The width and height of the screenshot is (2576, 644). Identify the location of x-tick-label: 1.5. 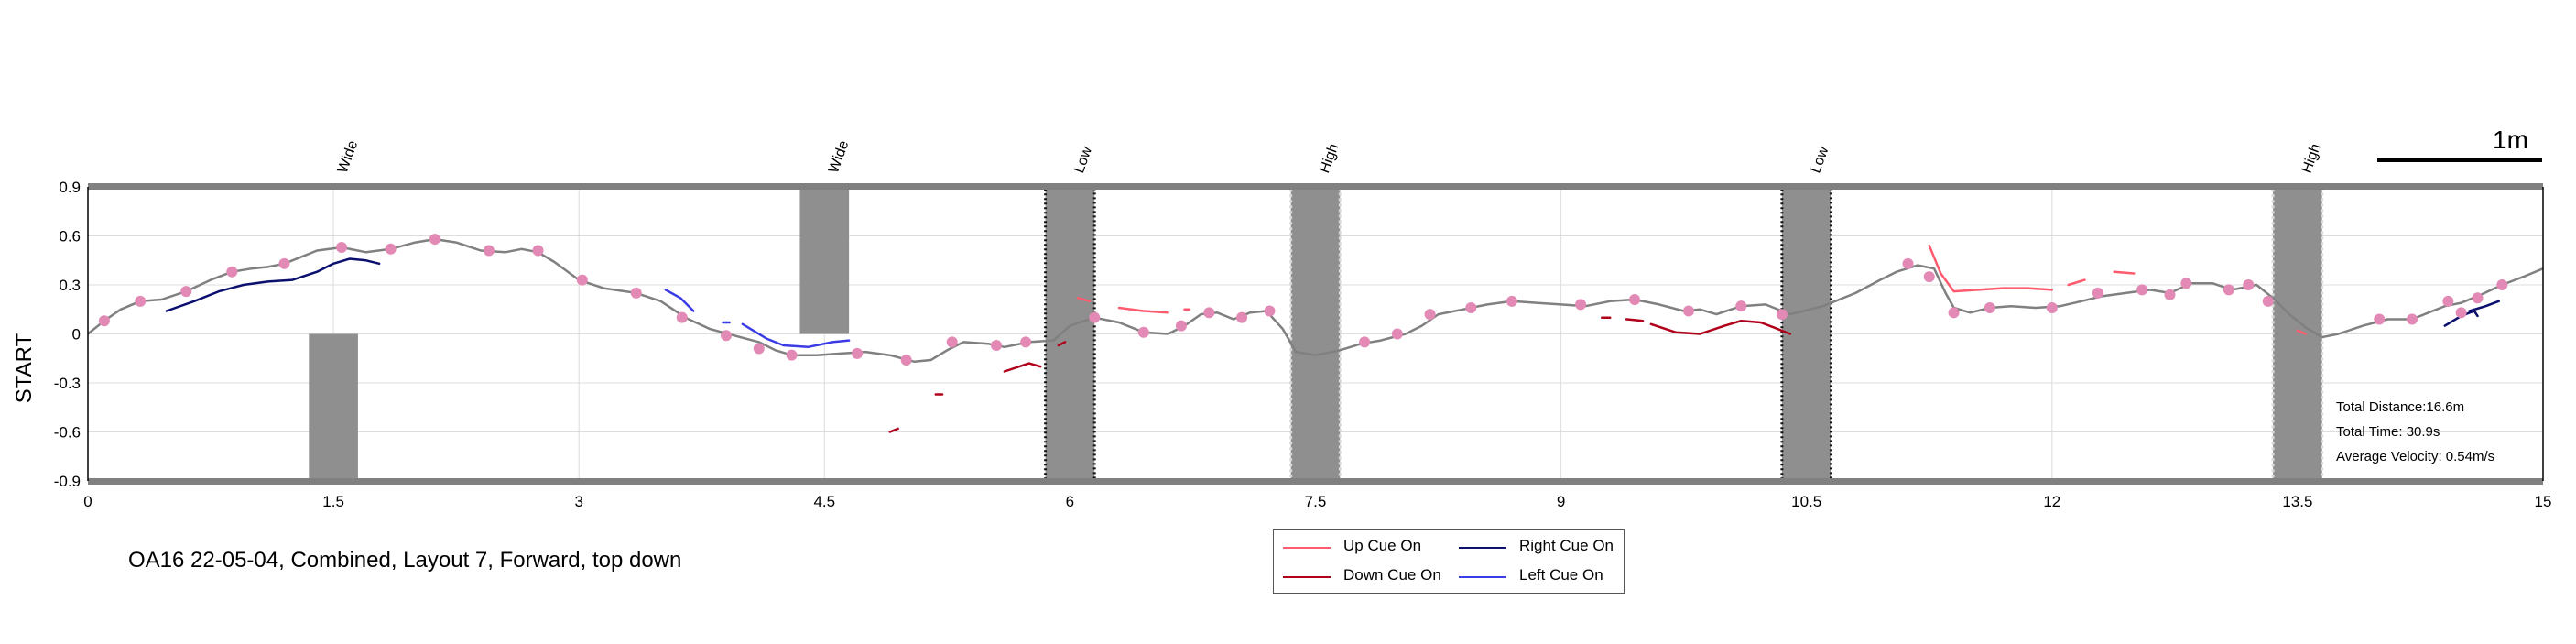
(333, 502).